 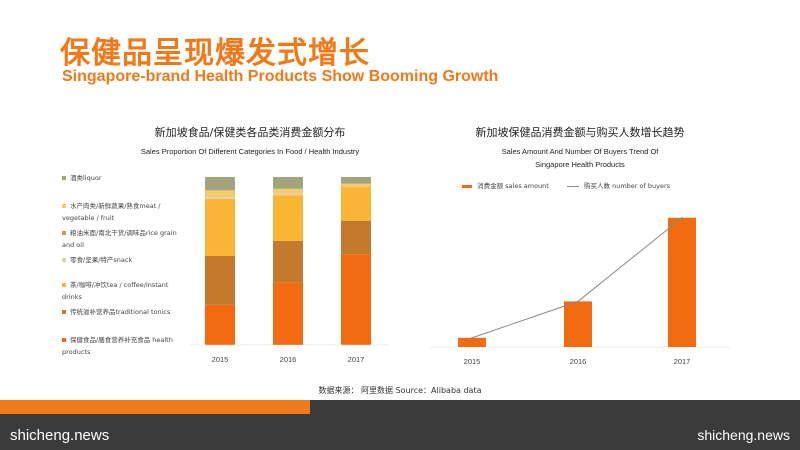 I want to click on legend-label: 传统滋补营养品traditional tonics, so click(x=120, y=312).